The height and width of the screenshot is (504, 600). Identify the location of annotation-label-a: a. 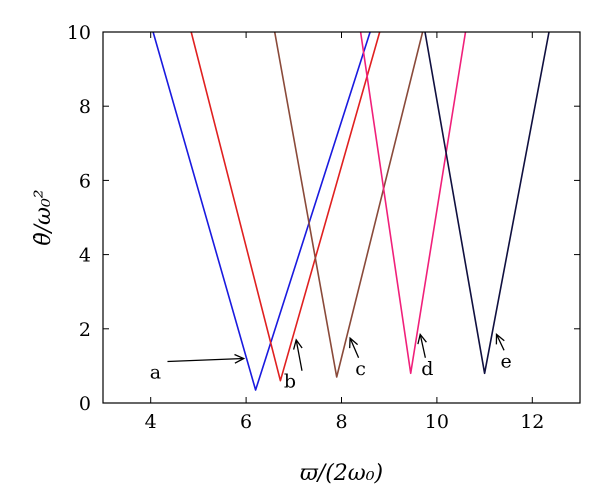
(155, 372).